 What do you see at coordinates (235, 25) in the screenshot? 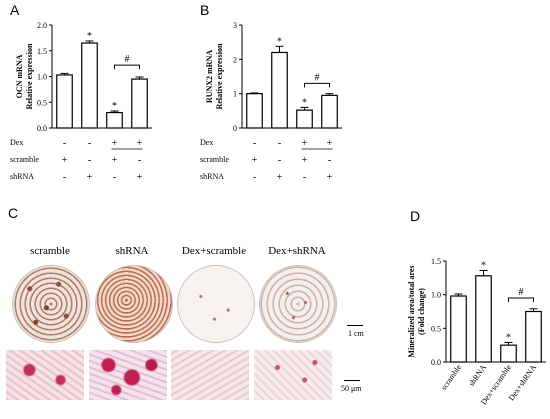
I see `y-tick-label: 3` at bounding box center [235, 25].